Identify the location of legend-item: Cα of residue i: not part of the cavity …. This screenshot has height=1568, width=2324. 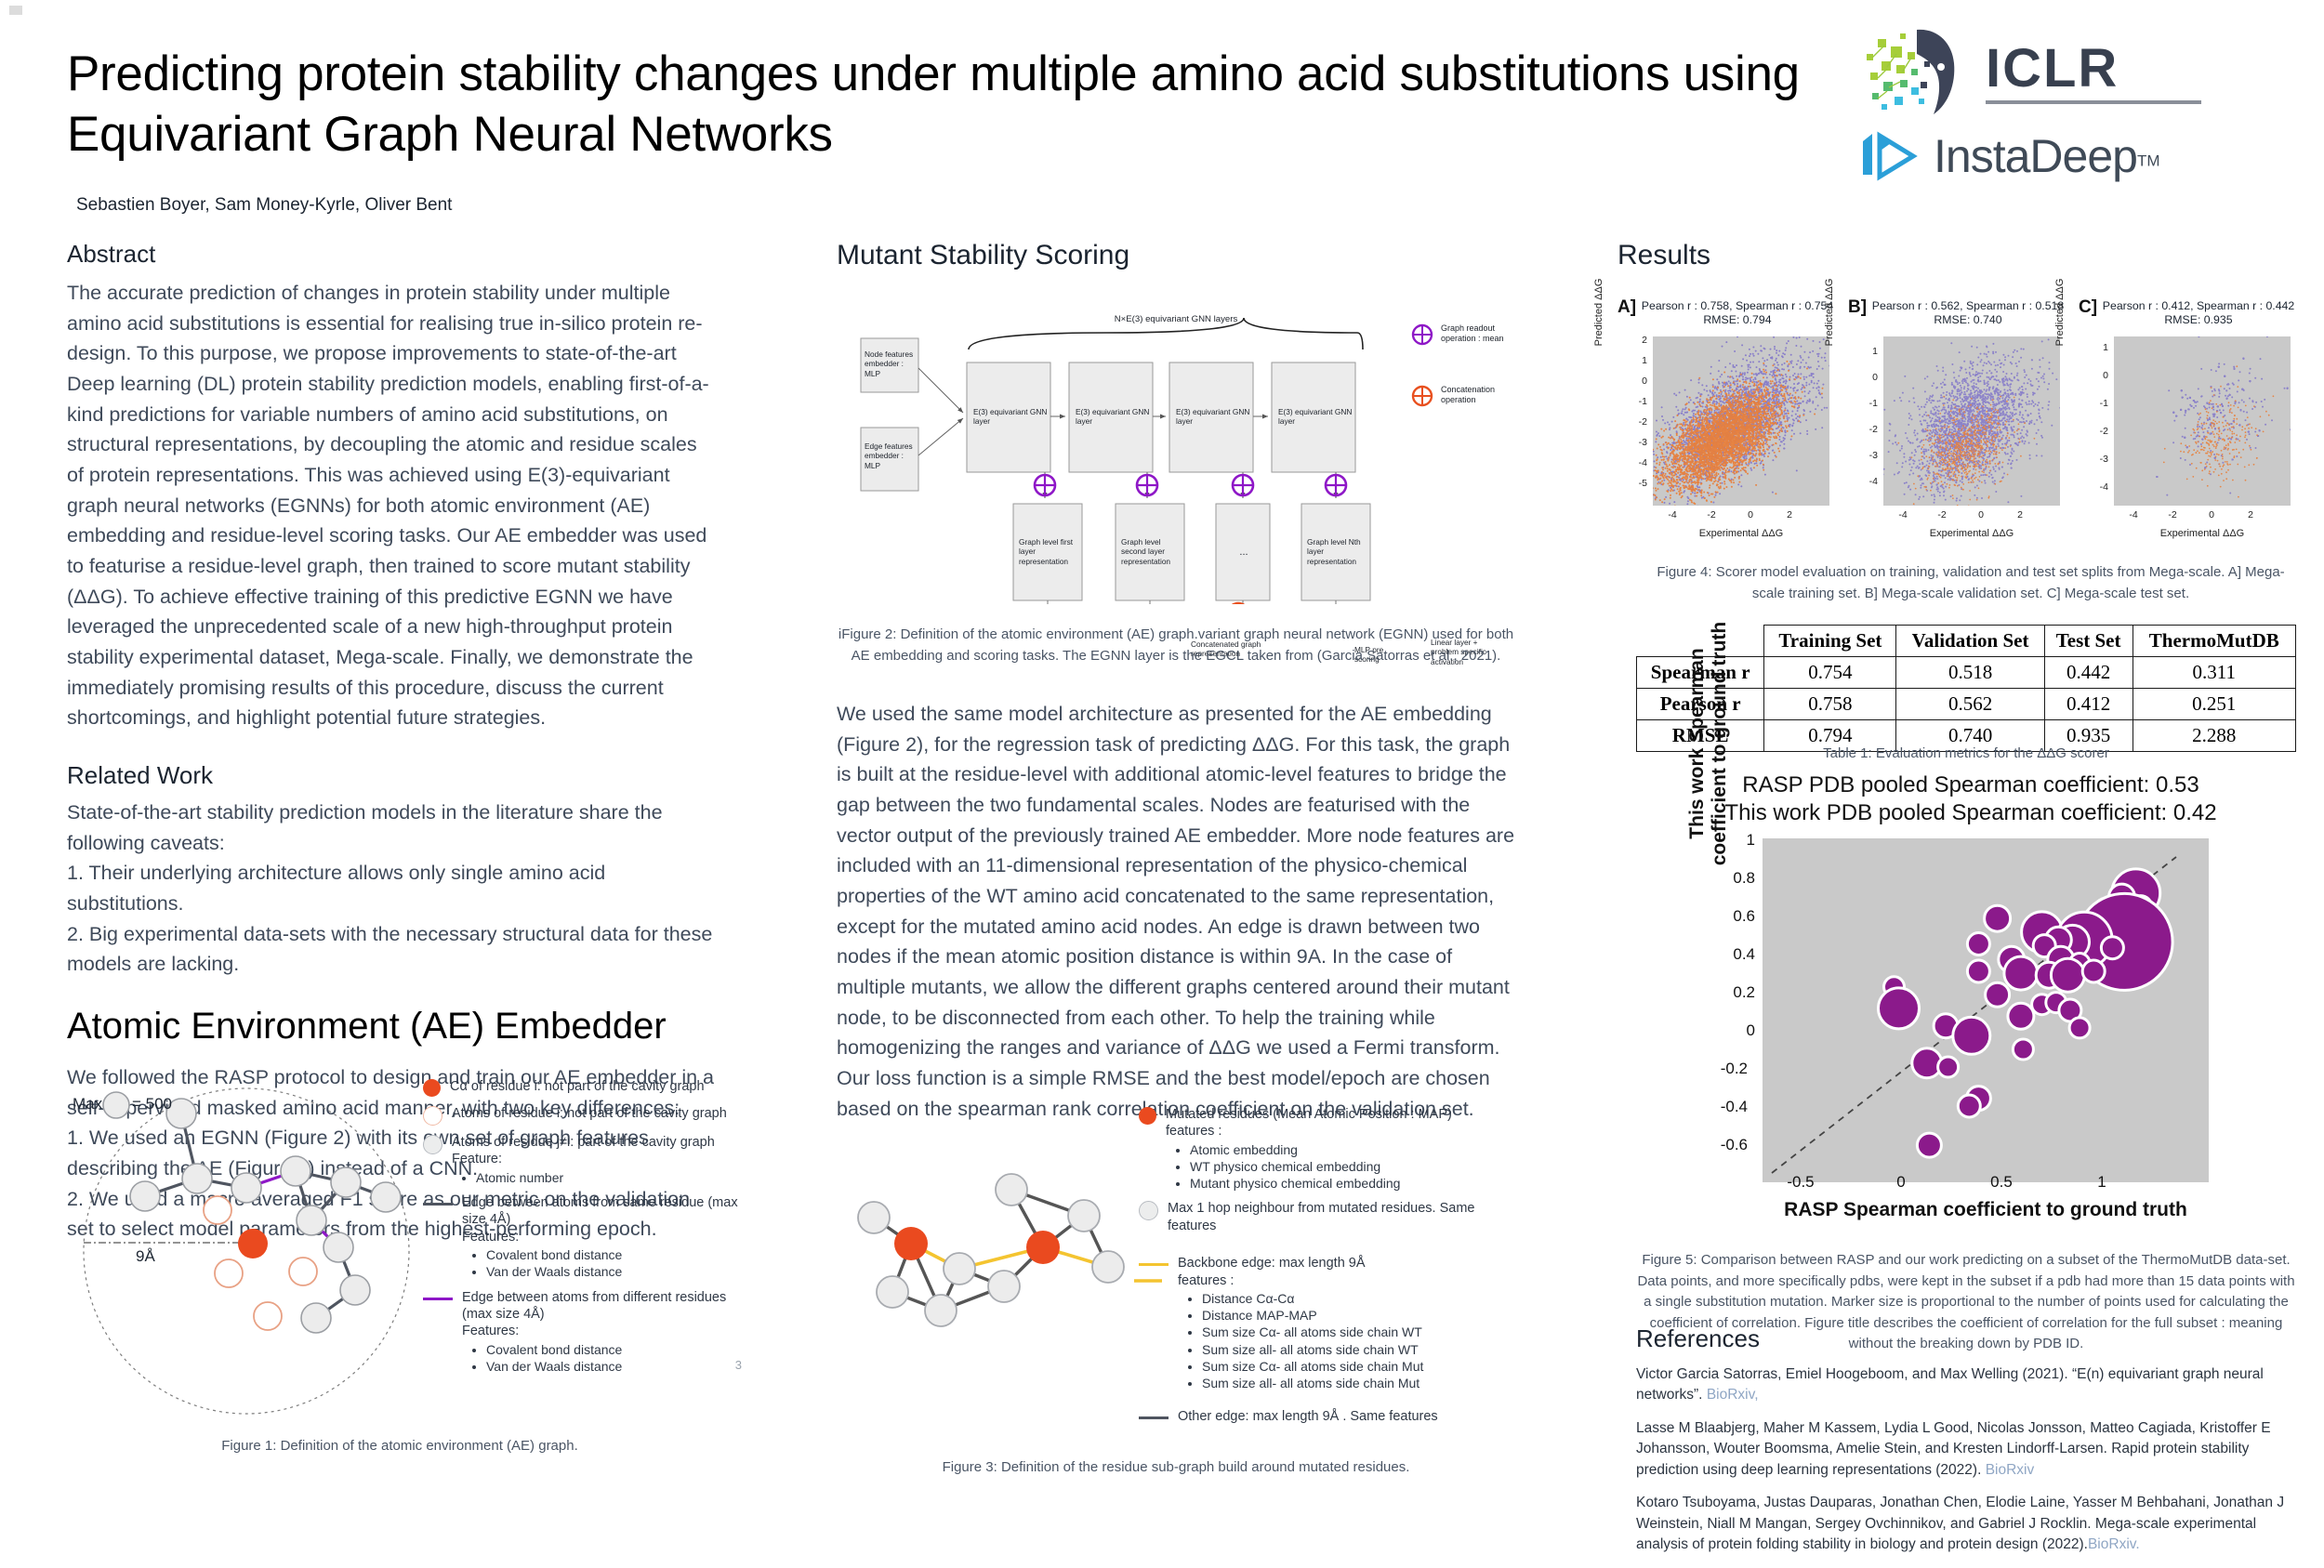
(583, 1087).